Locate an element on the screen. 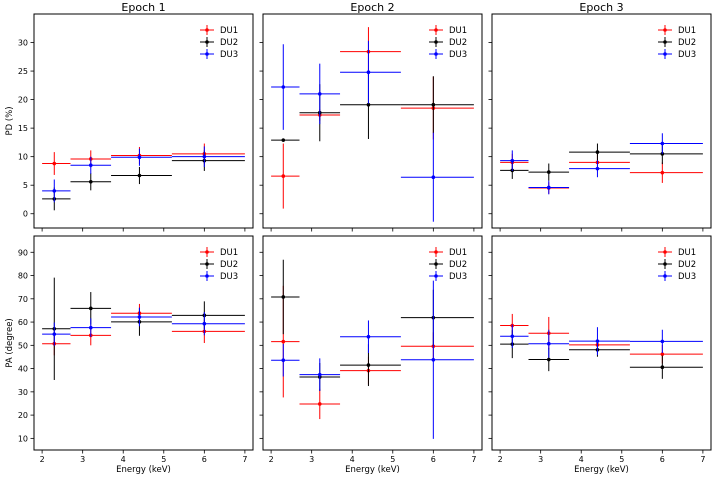 This screenshot has height=480, width=720. y-axis-label: PA (degree) is located at coordinates (10, 343).